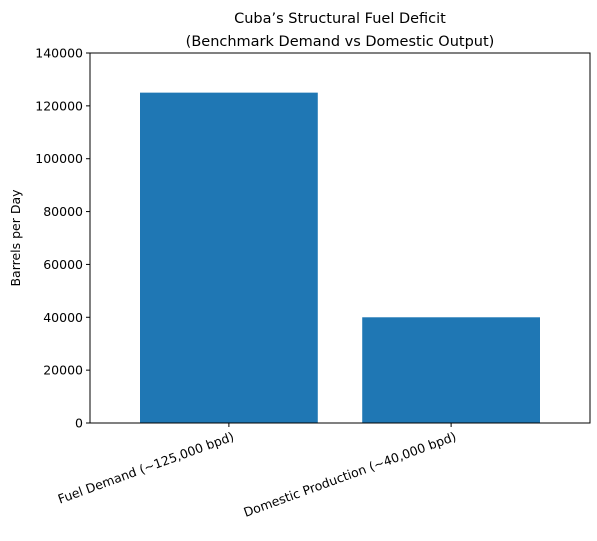 The width and height of the screenshot is (597, 541). I want to click on chart-title-line-2: (Benchmark Demand vs Domestic Output), so click(340, 42).